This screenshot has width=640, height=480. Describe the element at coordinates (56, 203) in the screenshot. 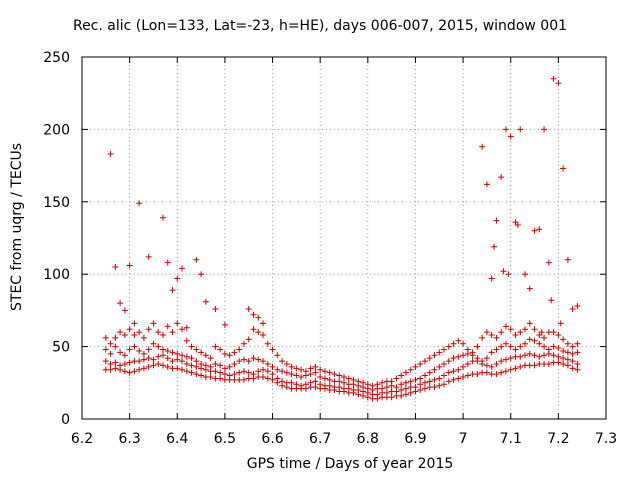

I see `y-tick-label: 150` at that location.